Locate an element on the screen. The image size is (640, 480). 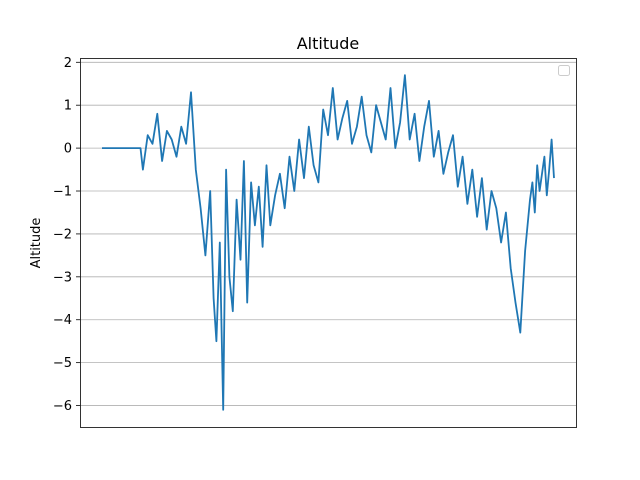
y-axis-ticks: 2 1 0 −1 −2 −3 −4 −5 −6 is located at coordinates (66, 235).